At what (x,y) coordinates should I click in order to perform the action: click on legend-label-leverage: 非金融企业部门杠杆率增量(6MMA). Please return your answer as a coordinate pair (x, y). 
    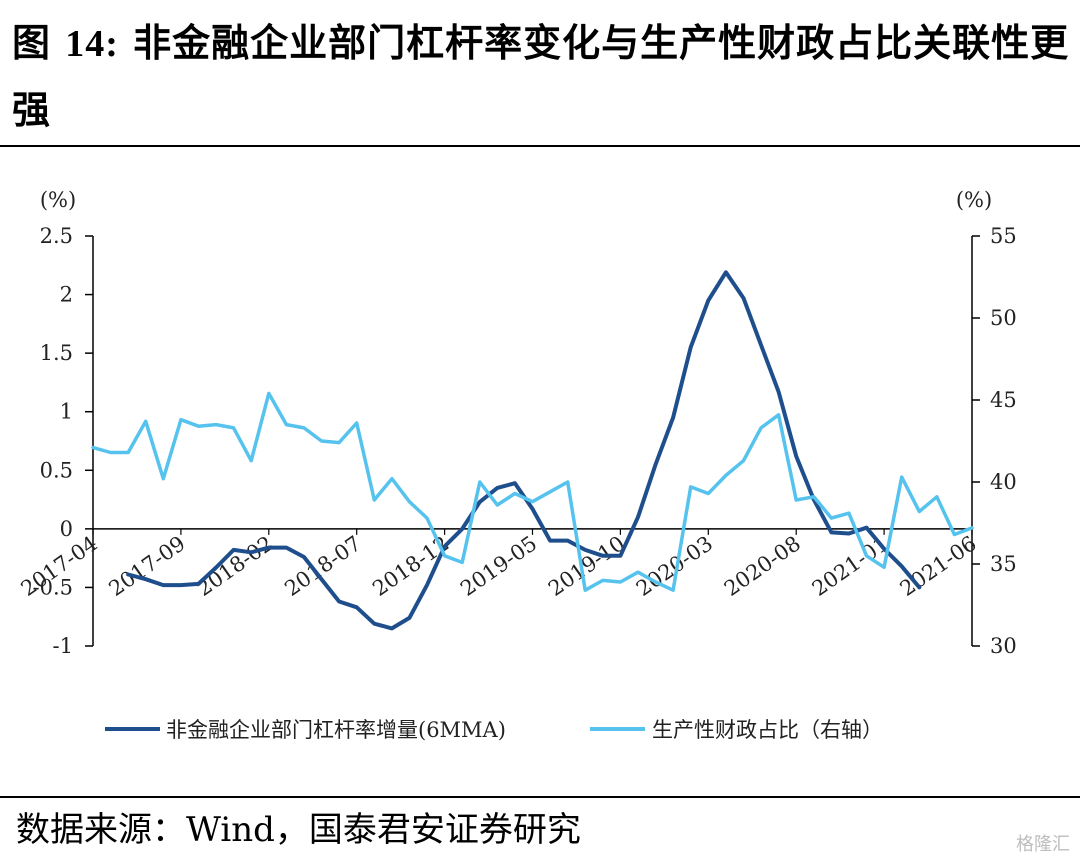
    Looking at the image, I should click on (336, 730).